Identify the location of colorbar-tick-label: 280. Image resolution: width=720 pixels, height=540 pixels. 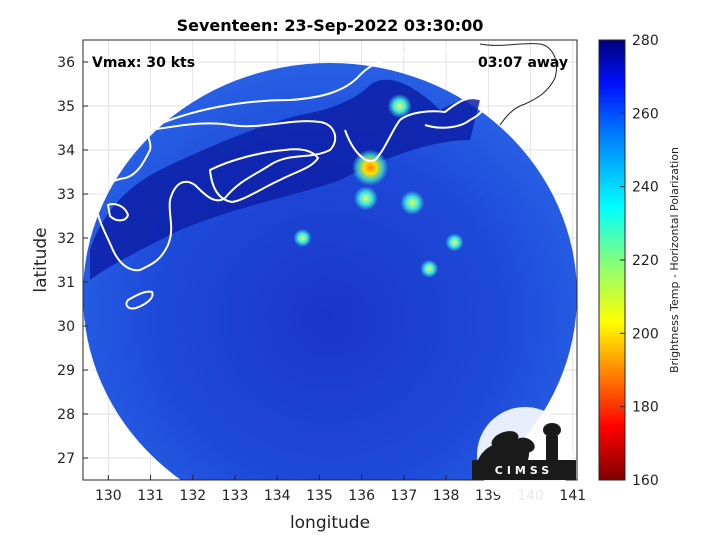
(645, 41).